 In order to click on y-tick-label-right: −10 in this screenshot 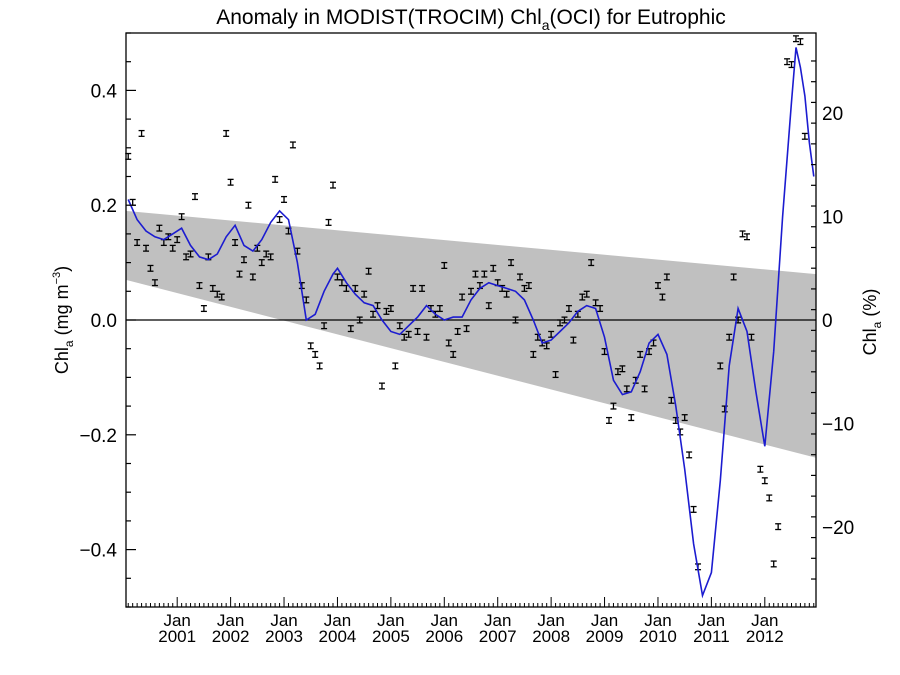, I will do `click(838, 425)`.